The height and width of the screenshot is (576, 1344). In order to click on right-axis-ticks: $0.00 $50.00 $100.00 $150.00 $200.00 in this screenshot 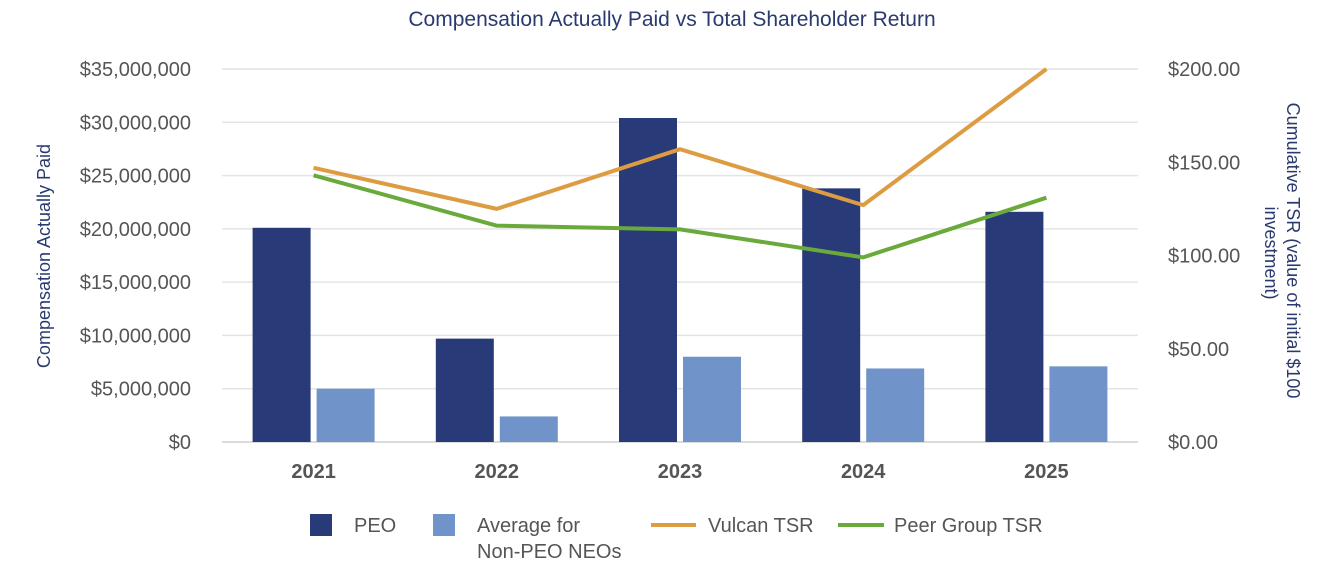, I will do `click(1204, 256)`.